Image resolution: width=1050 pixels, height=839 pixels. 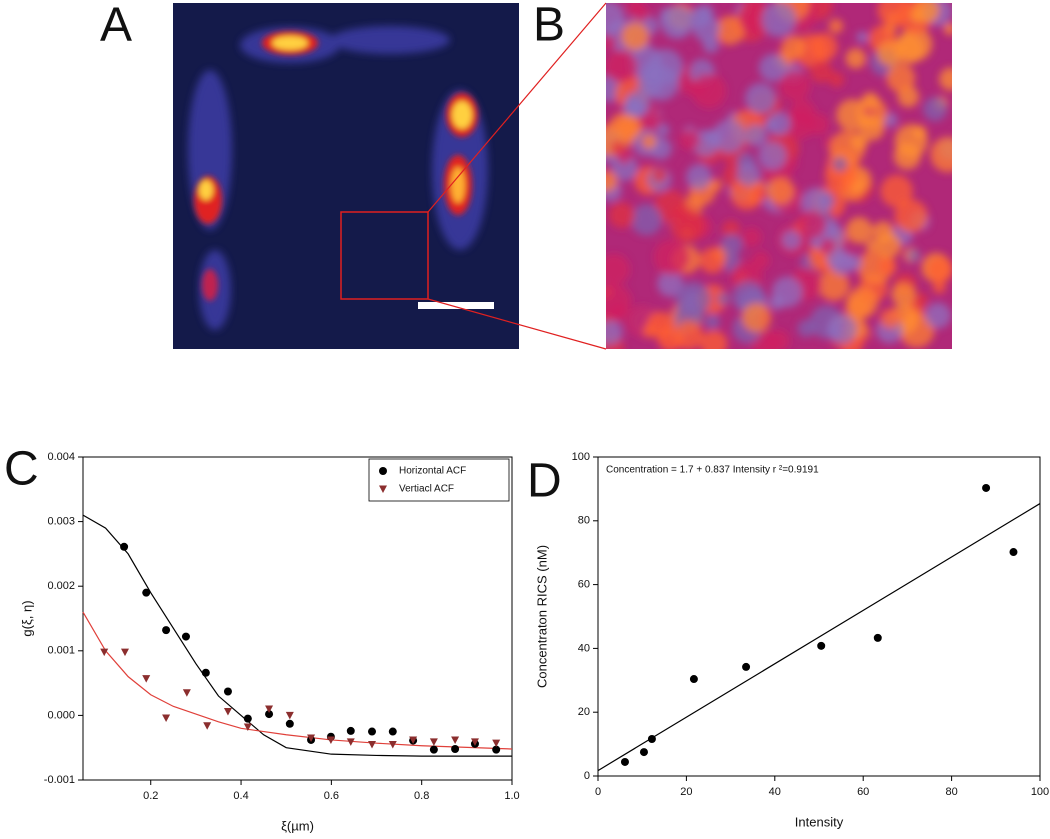 I want to click on y-tick-label: 100, so click(x=581, y=457).